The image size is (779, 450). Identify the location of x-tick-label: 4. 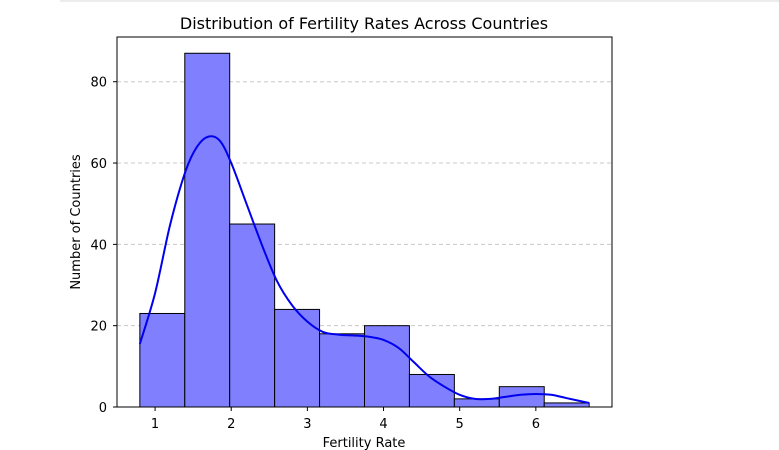
(383, 424).